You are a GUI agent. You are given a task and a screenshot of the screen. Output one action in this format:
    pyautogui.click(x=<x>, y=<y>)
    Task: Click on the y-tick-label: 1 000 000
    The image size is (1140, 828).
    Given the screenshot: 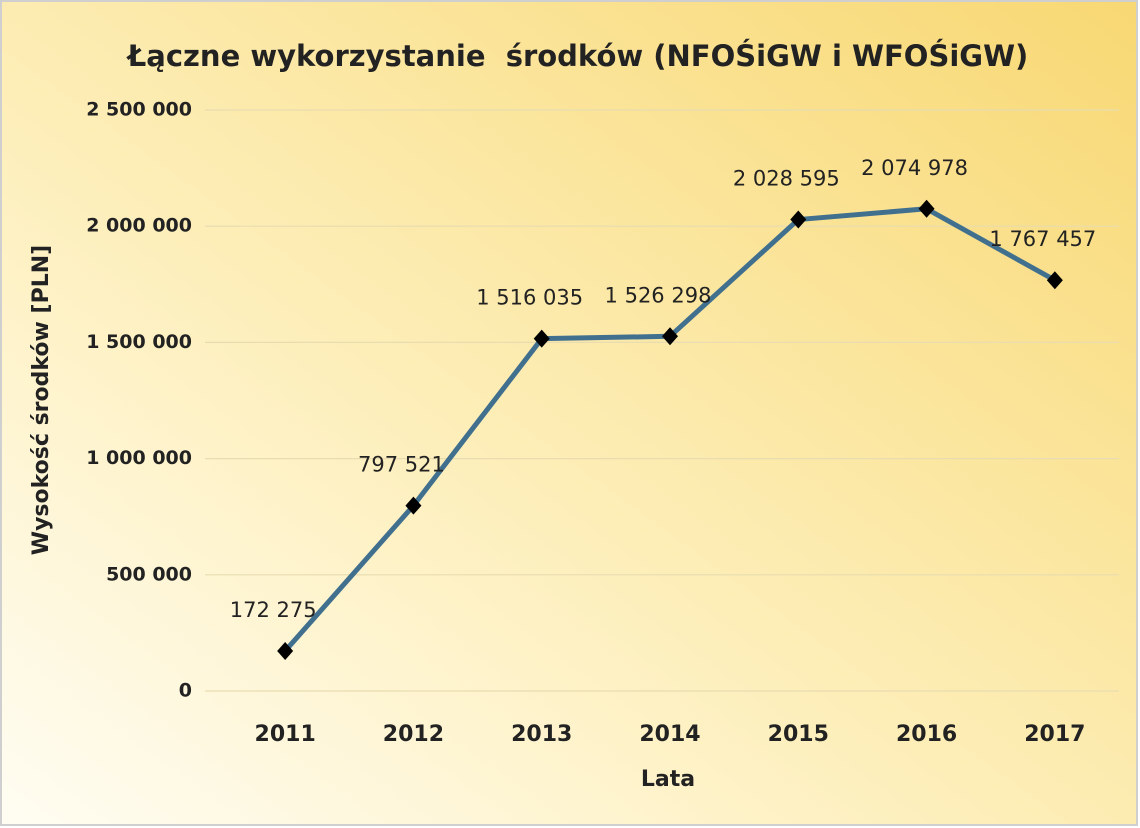 What is the action you would take?
    pyautogui.click(x=139, y=458)
    